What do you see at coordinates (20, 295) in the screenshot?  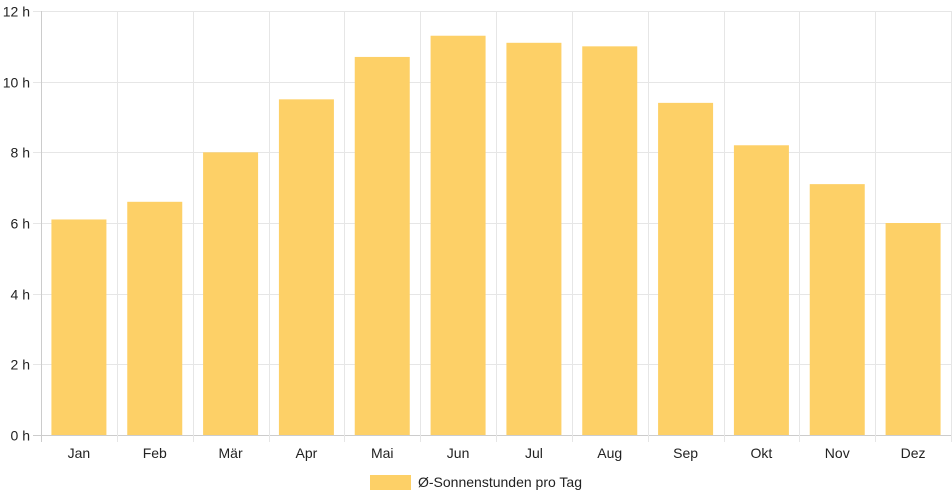 I see `y-tick-label: 4 h` at bounding box center [20, 295].